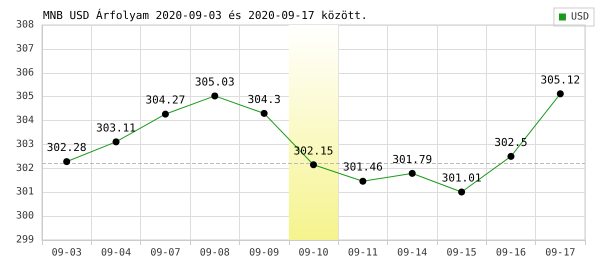  I want to click on legend-label: USD, so click(579, 17).